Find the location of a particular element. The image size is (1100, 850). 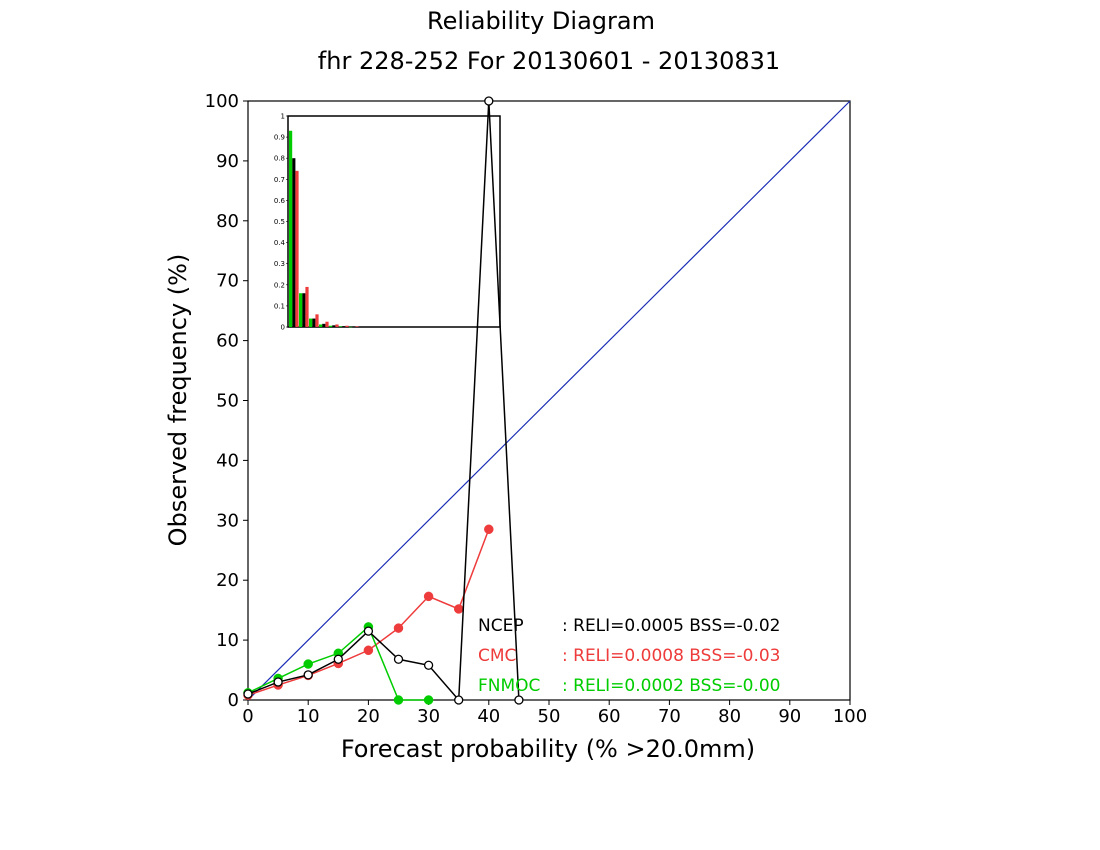

y-tick-label: 10 is located at coordinates (227, 640).